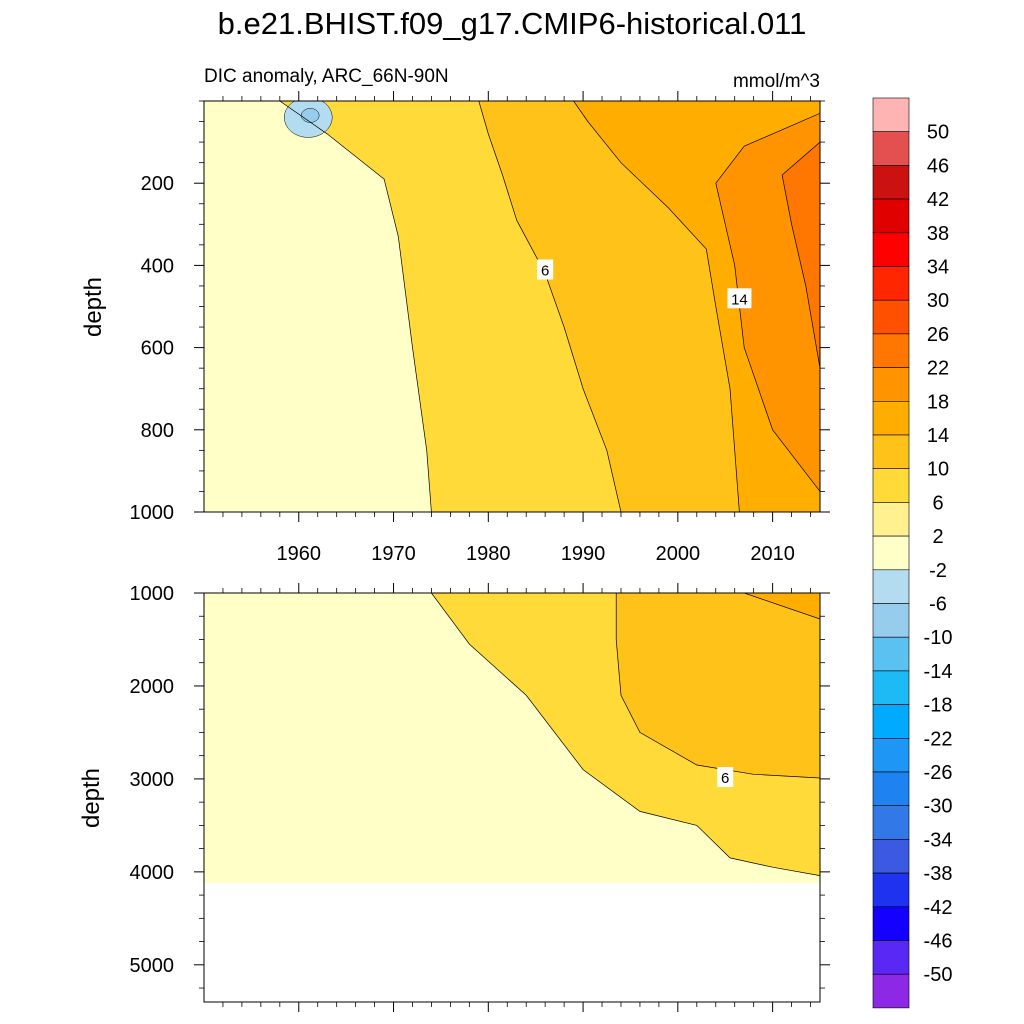 The height and width of the screenshot is (1024, 1024). I want to click on colorbar-label: 6, so click(937, 503).